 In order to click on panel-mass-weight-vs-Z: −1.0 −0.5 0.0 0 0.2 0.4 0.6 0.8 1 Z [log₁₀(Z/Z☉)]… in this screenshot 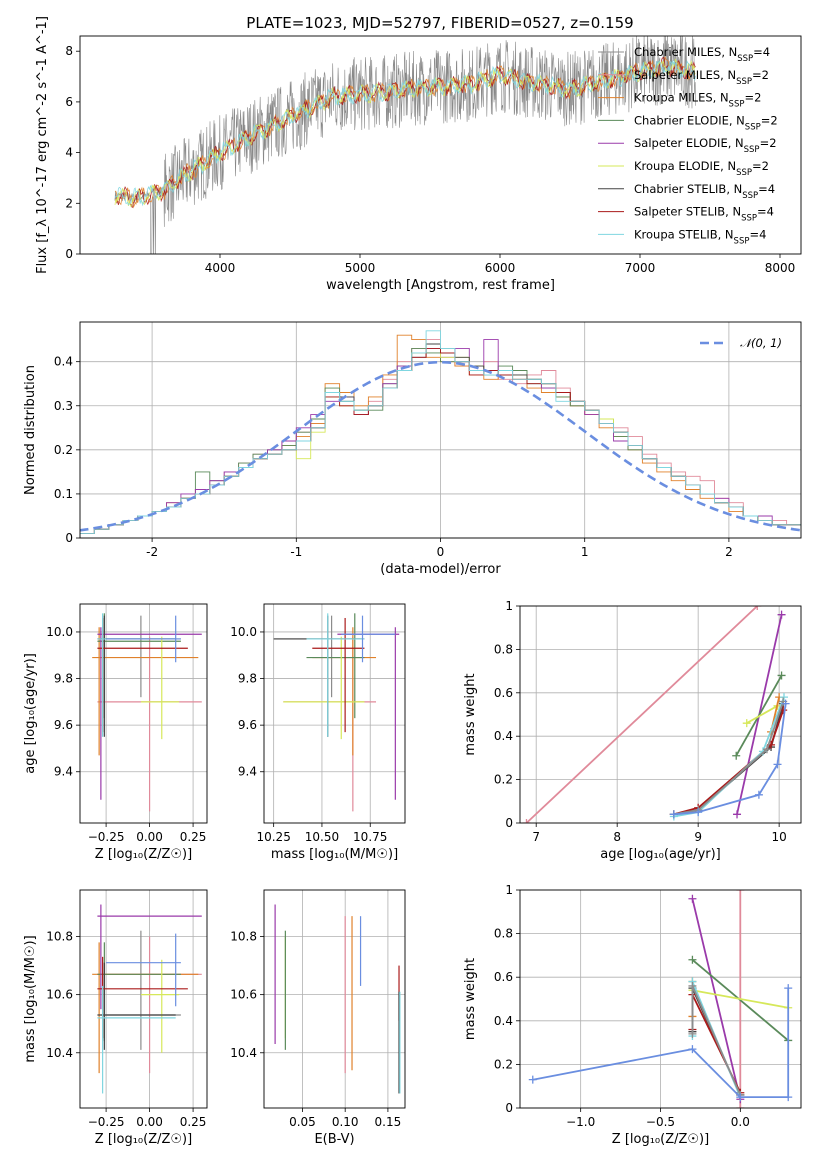, I will do `click(632, 1015)`.